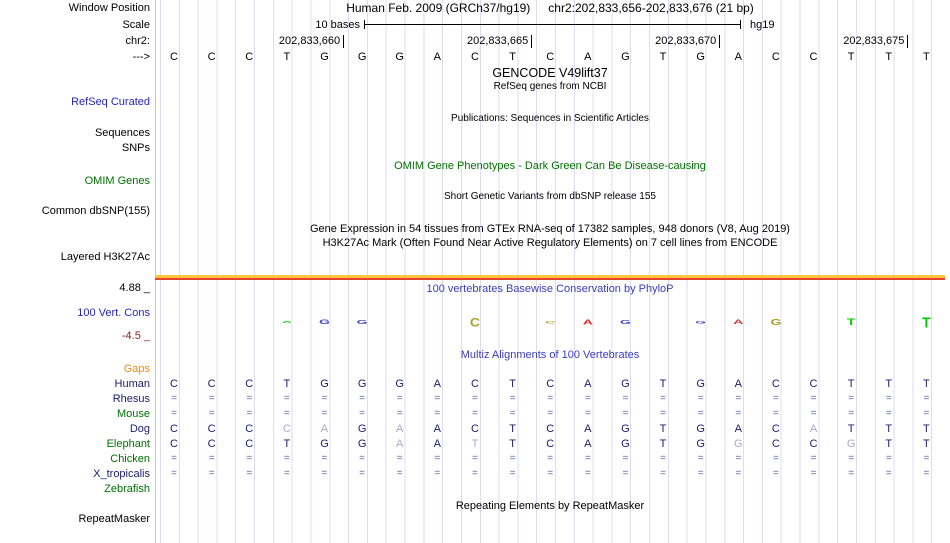 The image size is (950, 543). Describe the element at coordinates (127, 489) in the screenshot. I see `species-label-zebrafish: Zebrafish` at that location.